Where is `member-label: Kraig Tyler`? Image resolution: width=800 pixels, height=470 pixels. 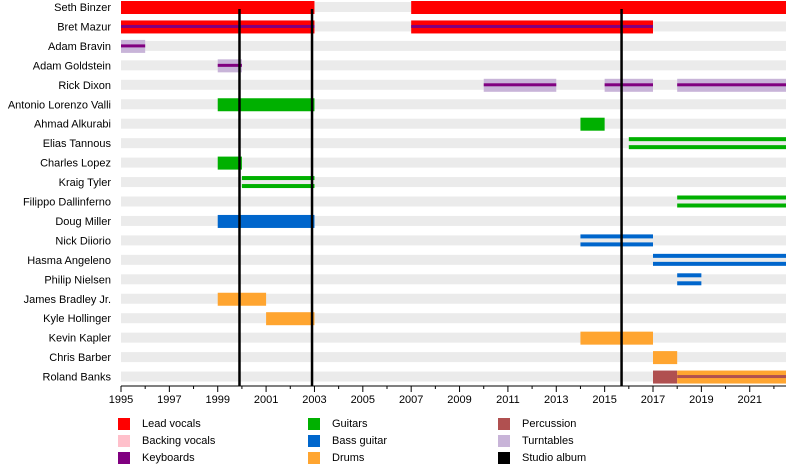
member-label: Kraig Tyler is located at coordinates (85, 183).